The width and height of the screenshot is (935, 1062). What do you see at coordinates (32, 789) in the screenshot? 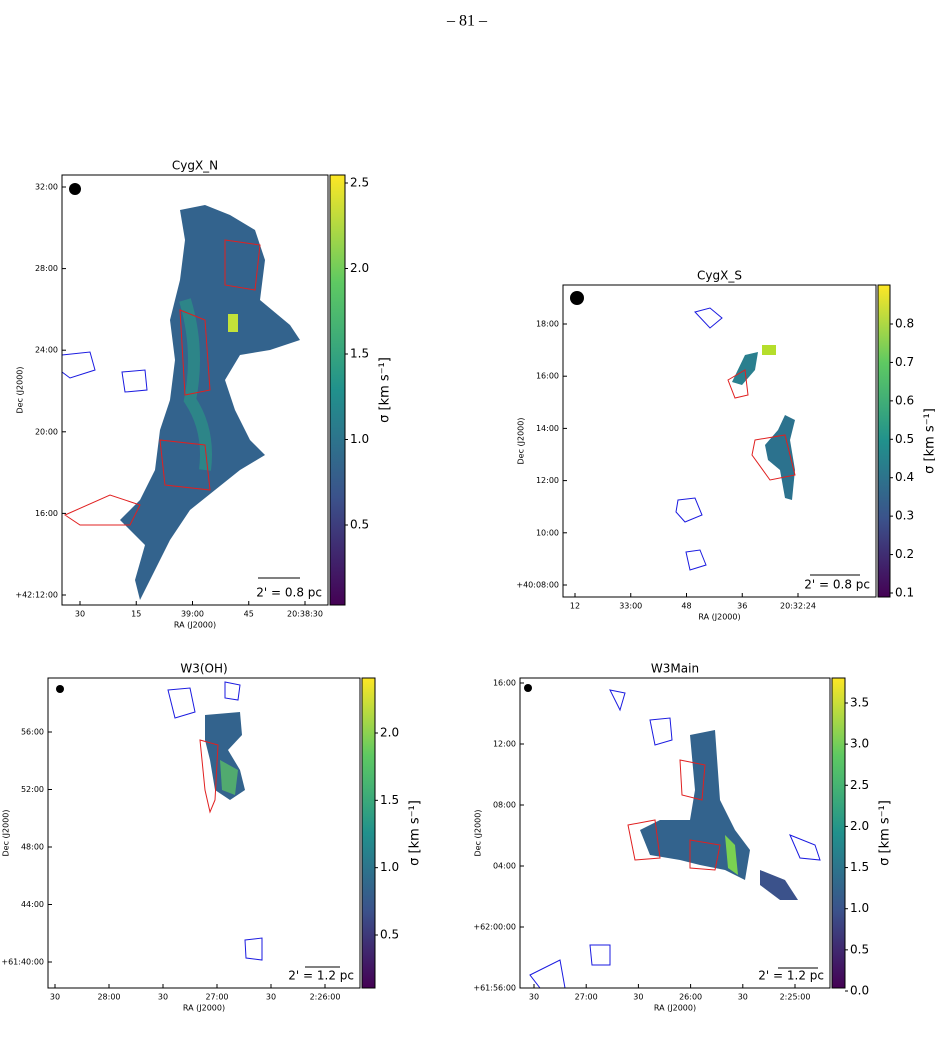
I see `y-tick-label: 52:00` at bounding box center [32, 789].